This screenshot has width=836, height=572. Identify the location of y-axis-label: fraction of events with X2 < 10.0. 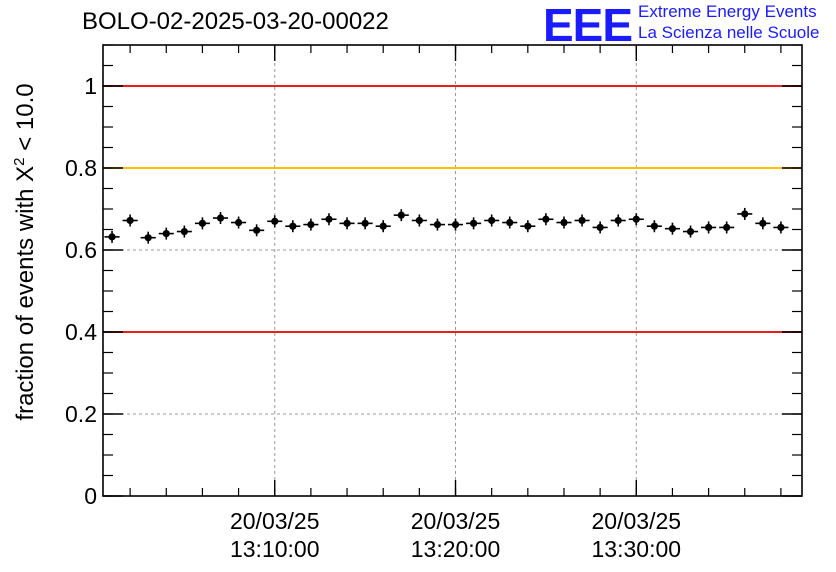
(25, 251).